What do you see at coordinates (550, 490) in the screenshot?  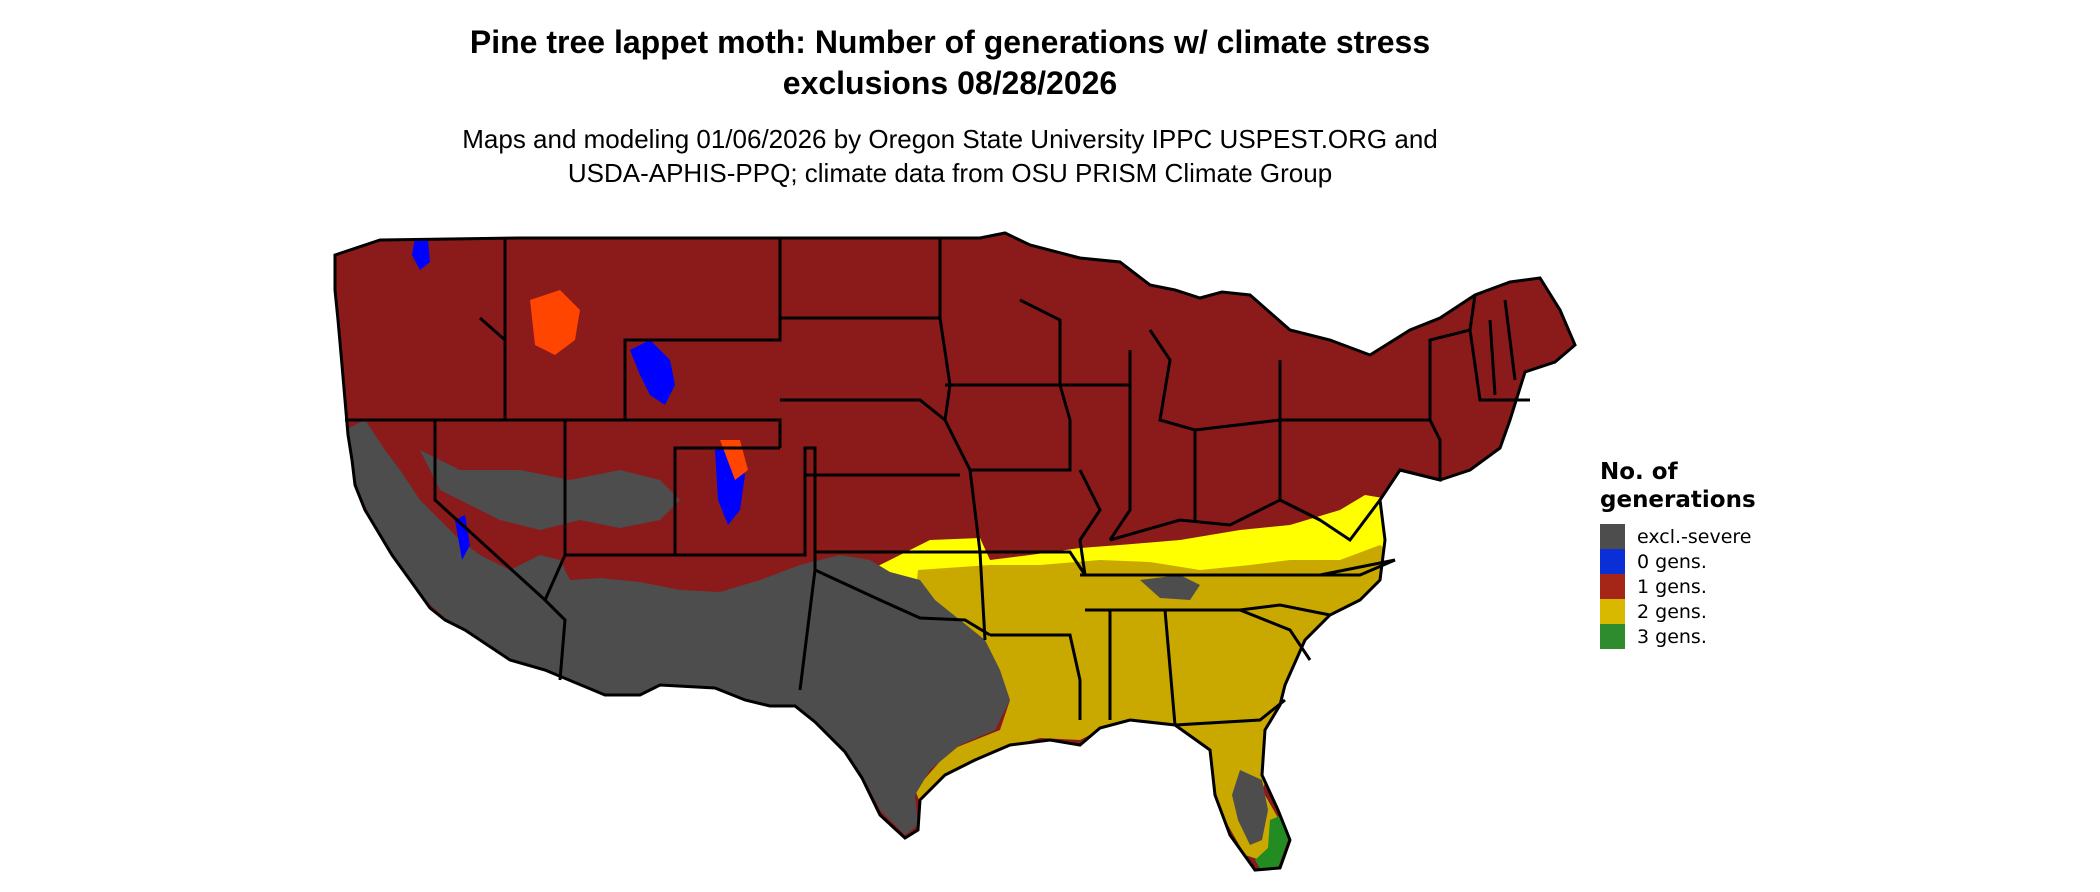 I see `region-excluded-great-basin` at bounding box center [550, 490].